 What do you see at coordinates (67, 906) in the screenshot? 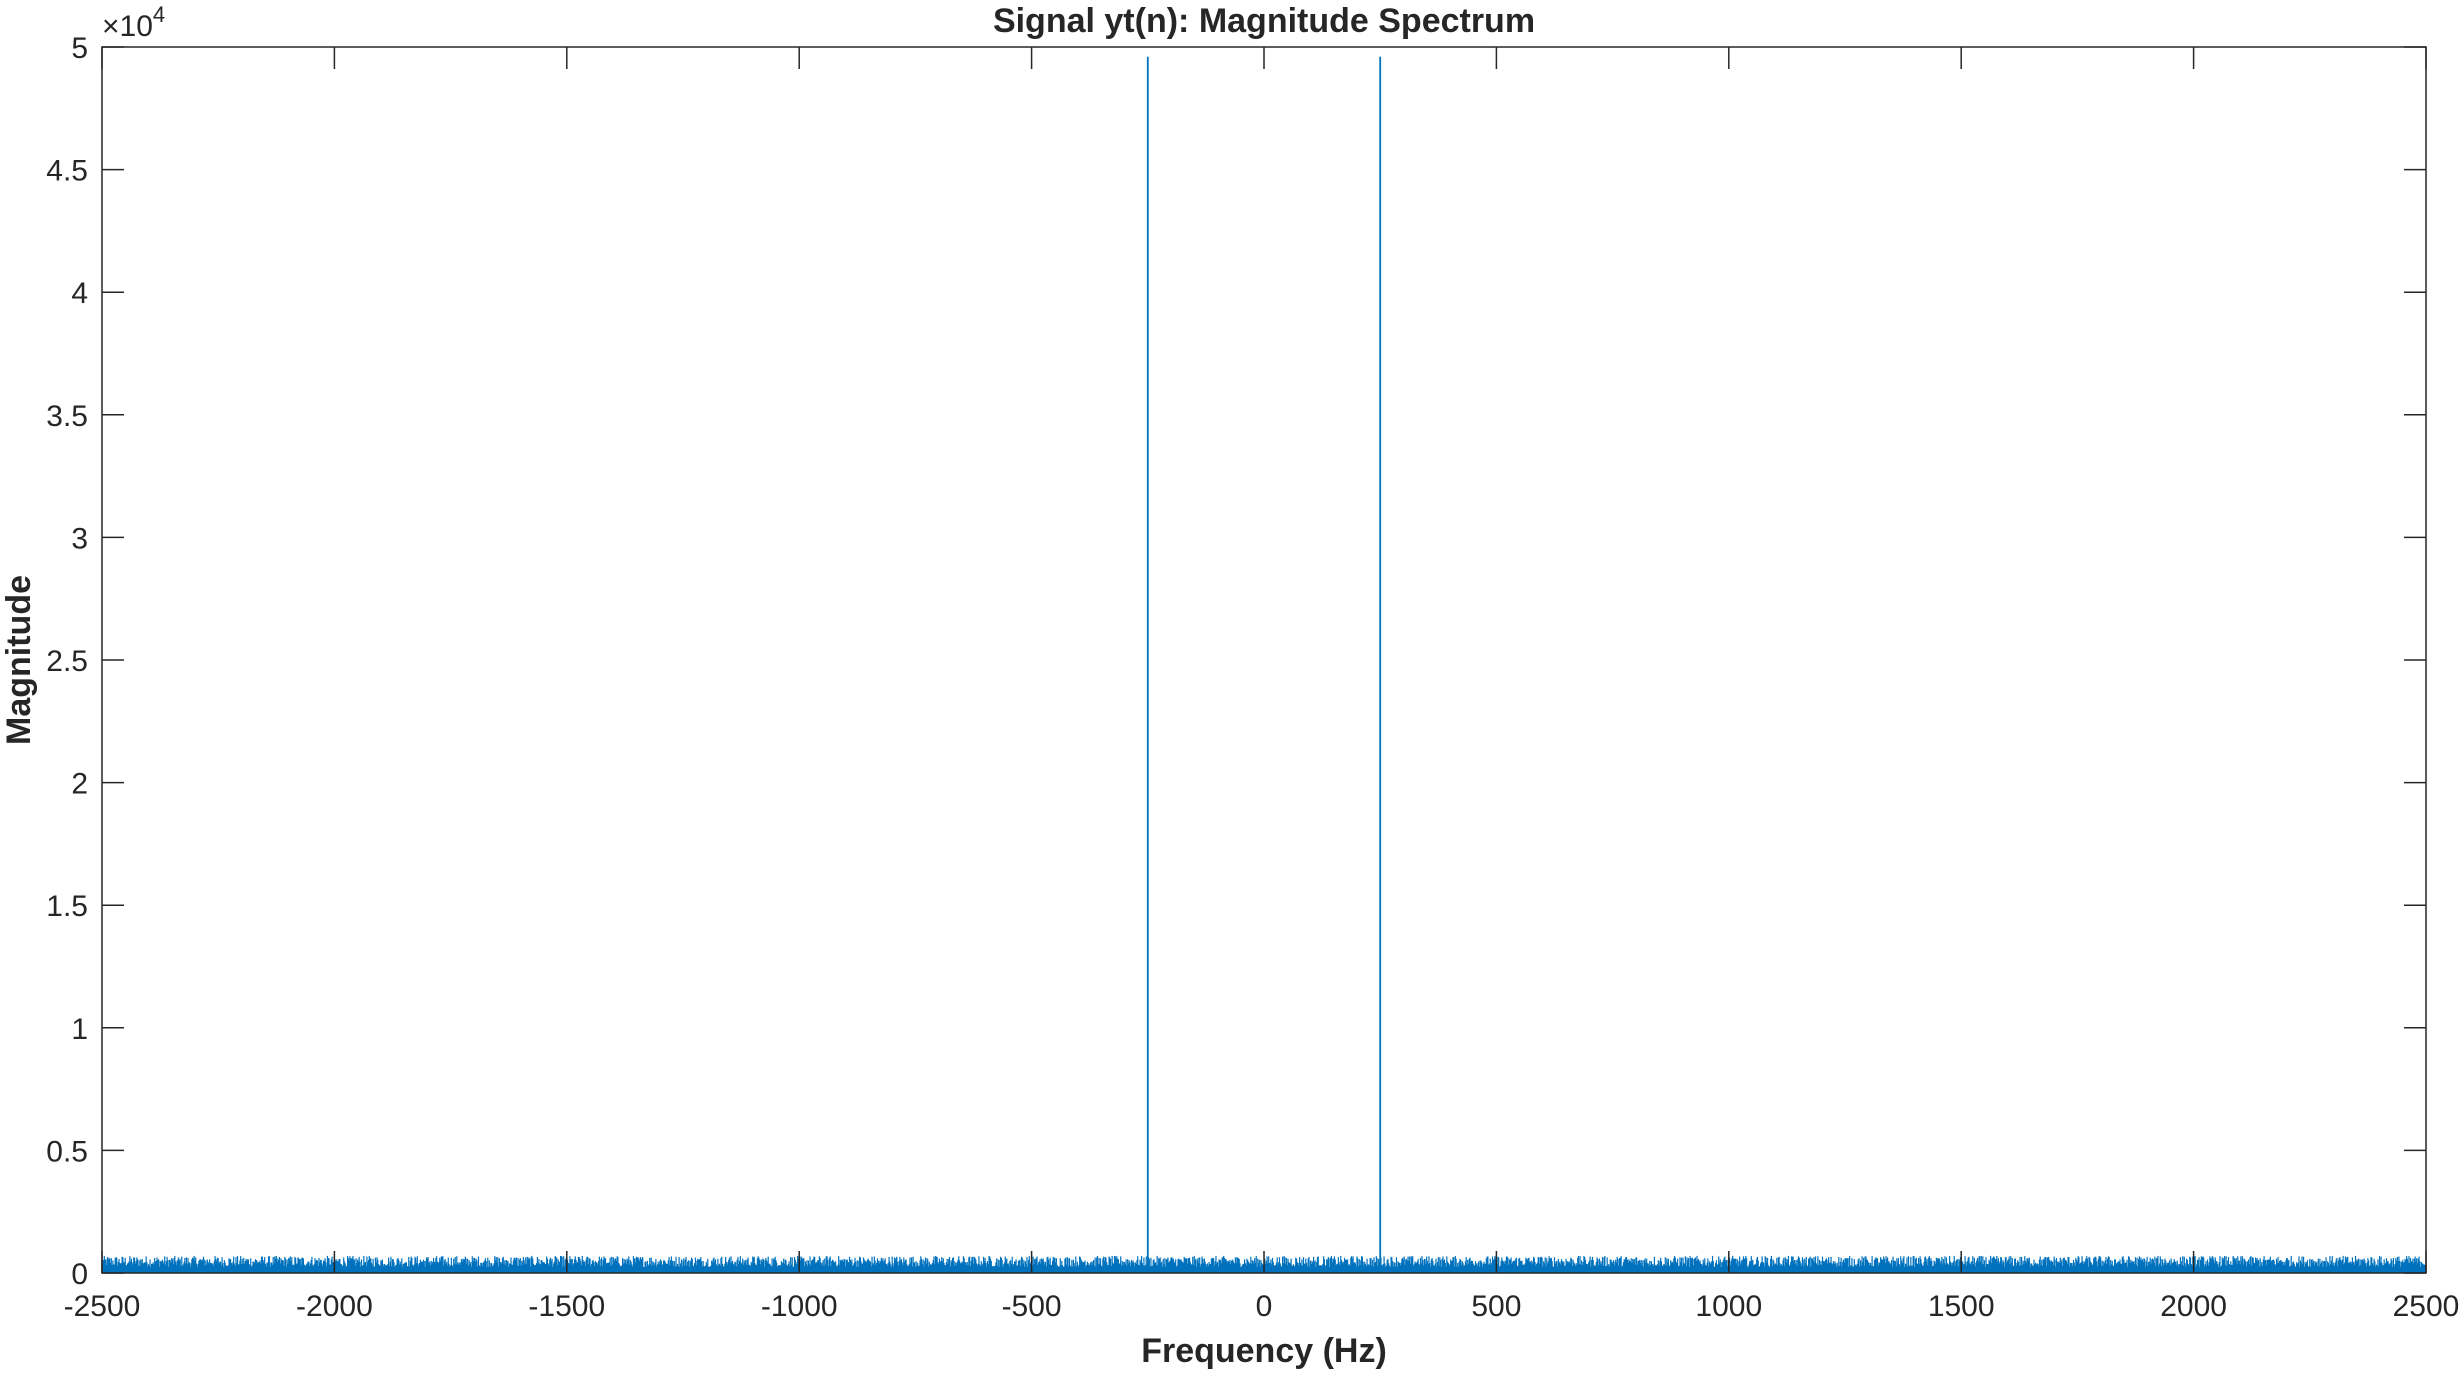
I see `y-tick-label: 1.5` at bounding box center [67, 906].